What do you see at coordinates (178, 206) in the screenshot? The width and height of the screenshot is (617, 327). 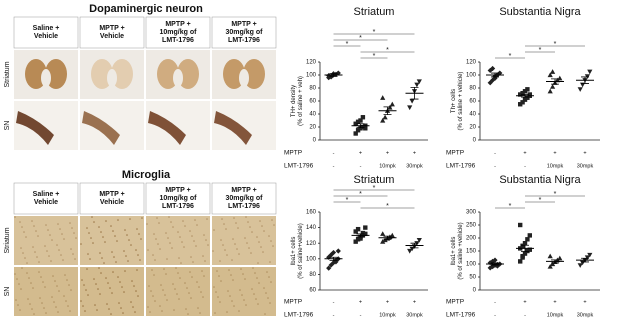 I see `column-header: LMT-1796` at bounding box center [178, 206].